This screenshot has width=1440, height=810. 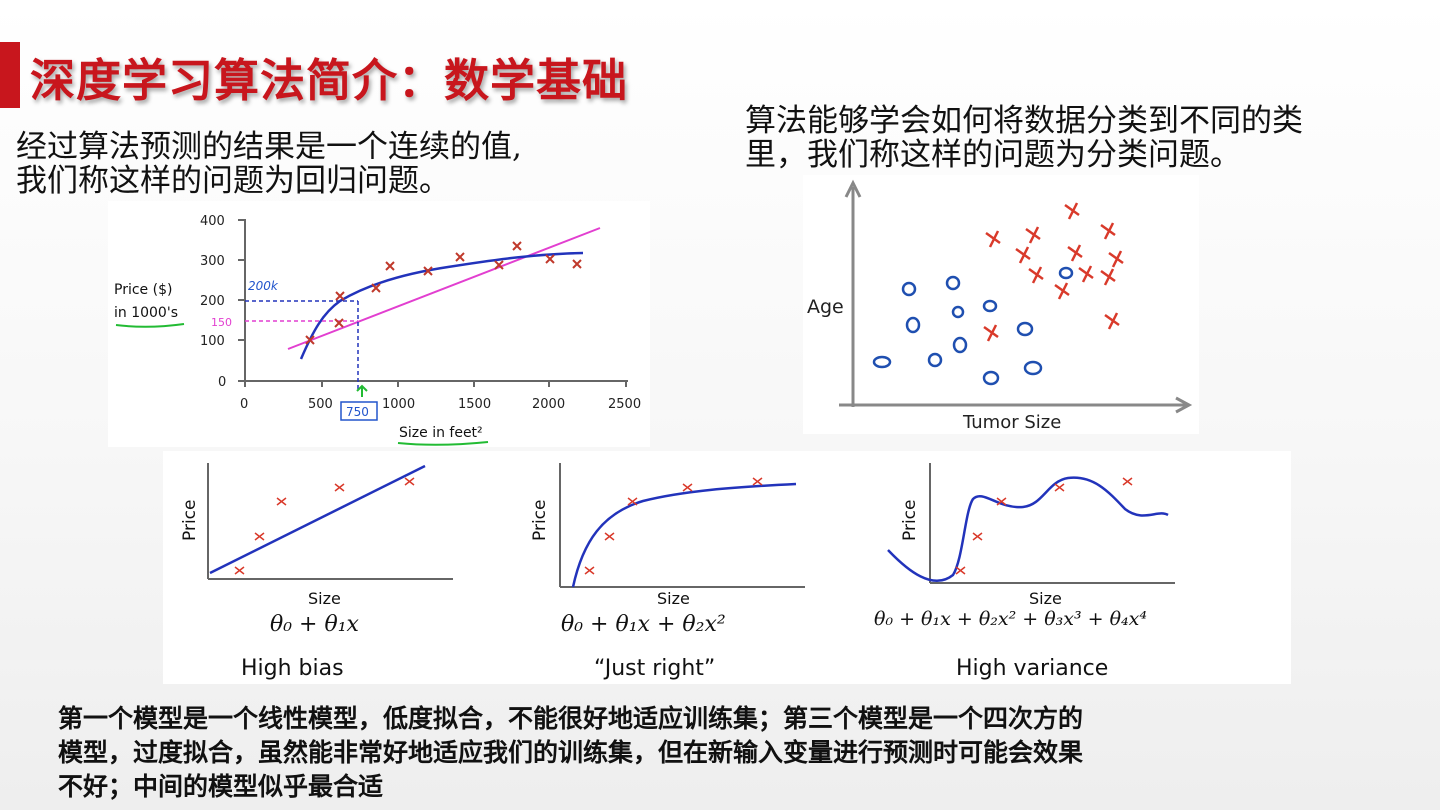 What do you see at coordinates (548, 404) in the screenshot?
I see `x-tick-2000: 2000` at bounding box center [548, 404].